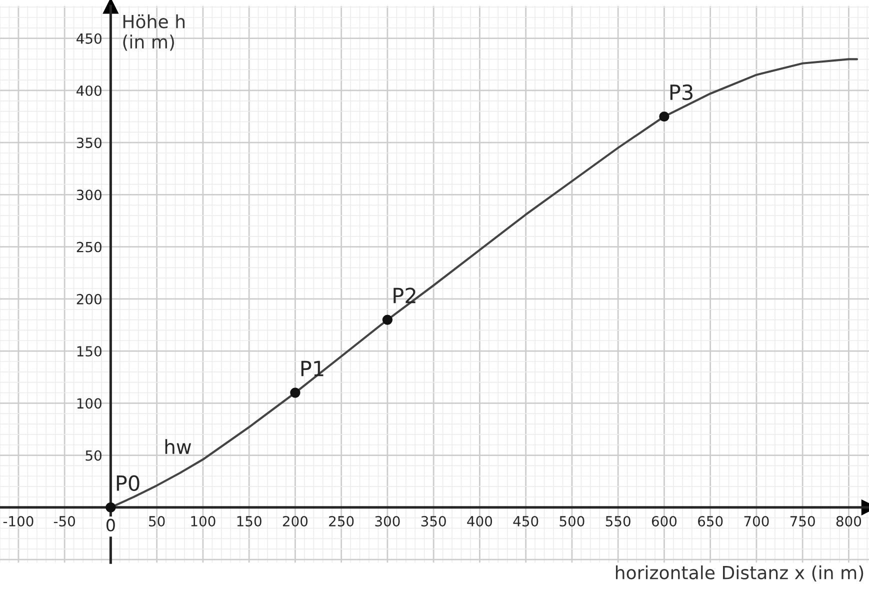 Image resolution: width=869 pixels, height=605 pixels. Describe the element at coordinates (802, 521) in the screenshot. I see `x-tick-label: 750` at that location.